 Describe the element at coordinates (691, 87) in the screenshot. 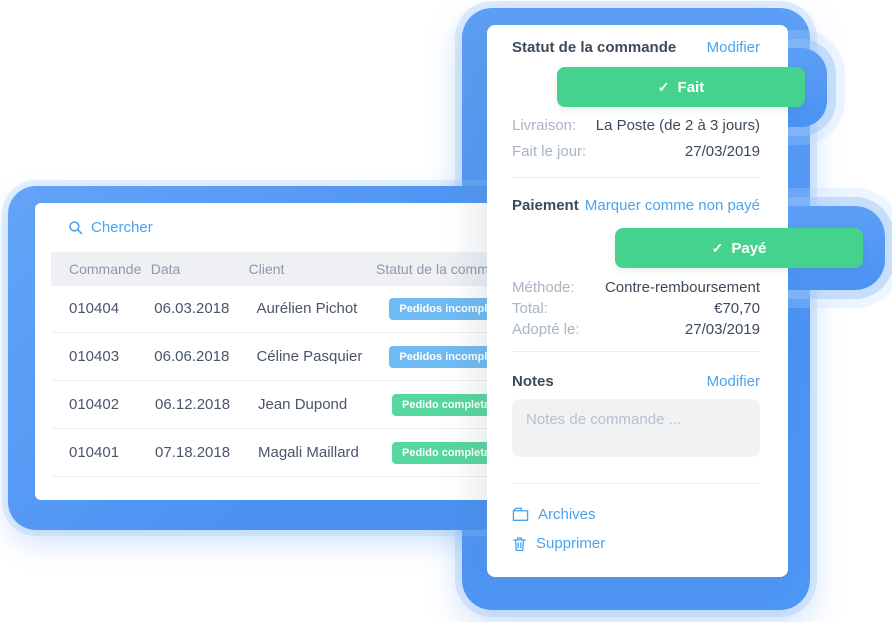

I see `fait-button-label: Fait` at that location.